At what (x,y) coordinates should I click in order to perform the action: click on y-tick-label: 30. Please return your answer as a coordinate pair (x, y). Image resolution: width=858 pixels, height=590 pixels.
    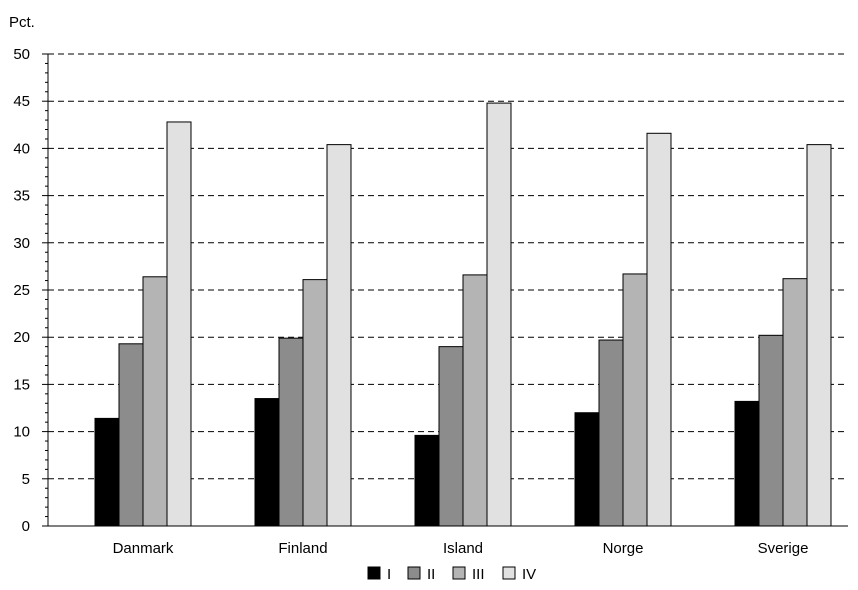
    Looking at the image, I should click on (21, 243).